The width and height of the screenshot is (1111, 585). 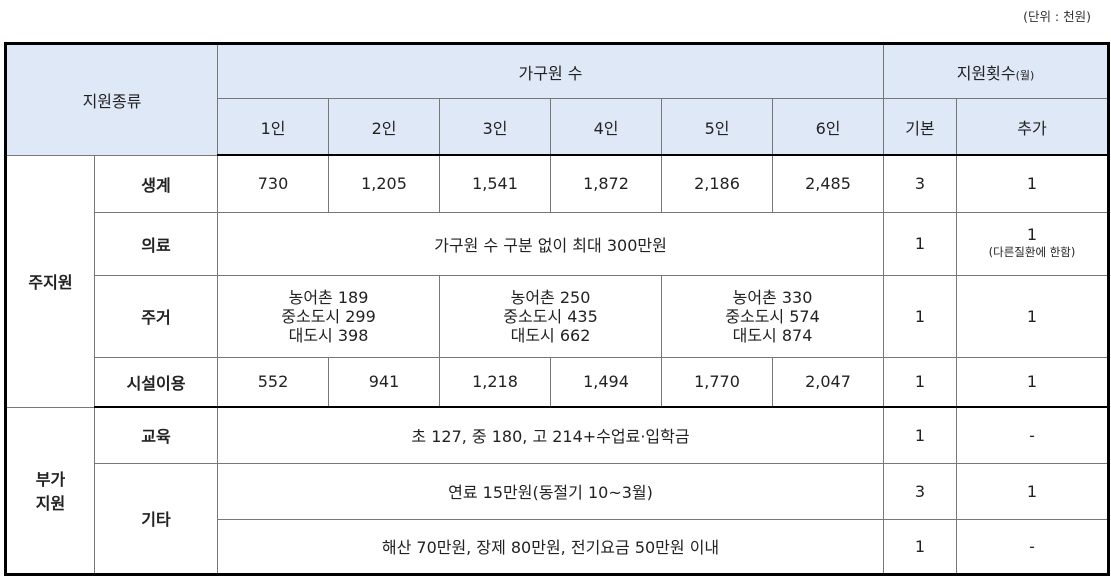 What do you see at coordinates (551, 491) in the screenshot?
I see `cell-desc: 연료 15만원(동절기 10~3월)` at bounding box center [551, 491].